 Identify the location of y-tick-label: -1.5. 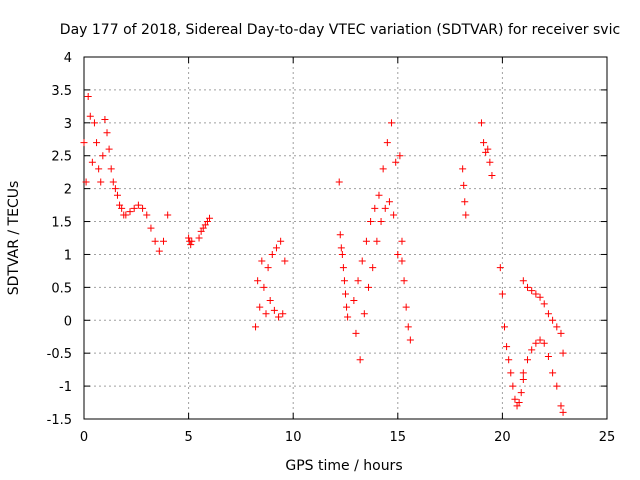
(59, 420).